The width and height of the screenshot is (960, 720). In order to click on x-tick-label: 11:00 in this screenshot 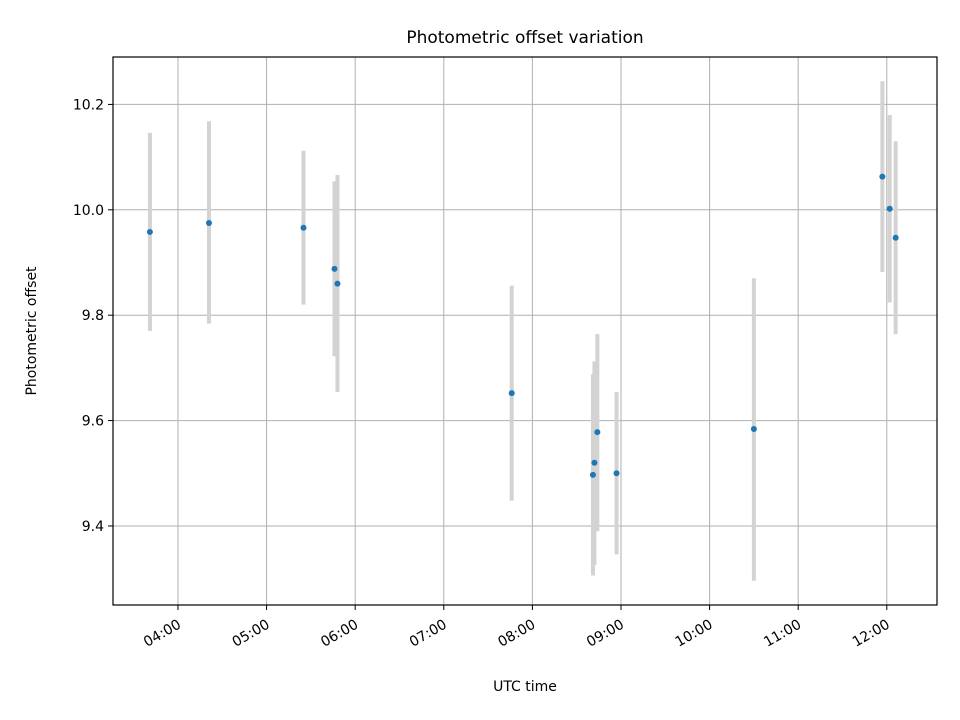, I will do `click(782, 634)`.